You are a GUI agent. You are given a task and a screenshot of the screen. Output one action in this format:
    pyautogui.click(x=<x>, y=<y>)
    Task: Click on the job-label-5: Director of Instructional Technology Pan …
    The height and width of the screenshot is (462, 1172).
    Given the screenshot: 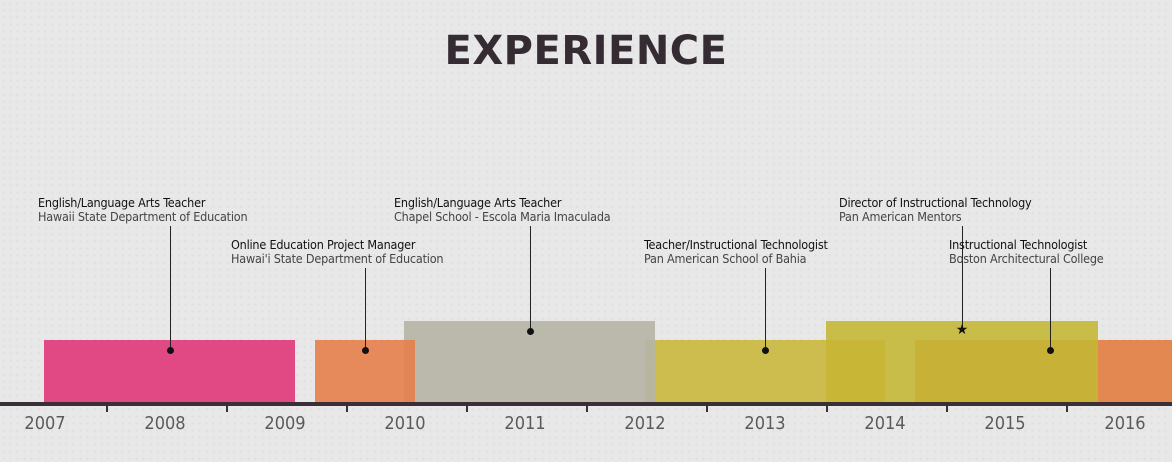 What is the action you would take?
    pyautogui.click(x=935, y=209)
    